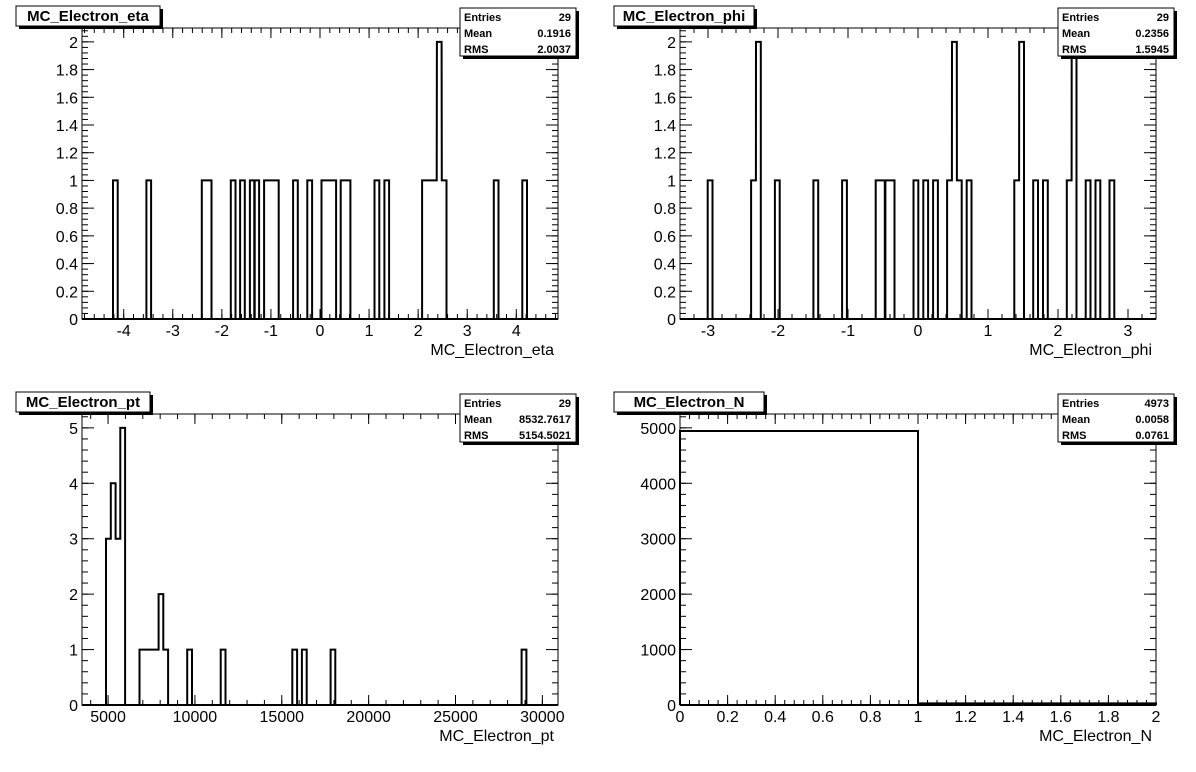 Image resolution: width=1196 pixels, height=772 pixels. Describe the element at coordinates (545, 436) in the screenshot. I see `stats-value: 5154.5021` at that location.